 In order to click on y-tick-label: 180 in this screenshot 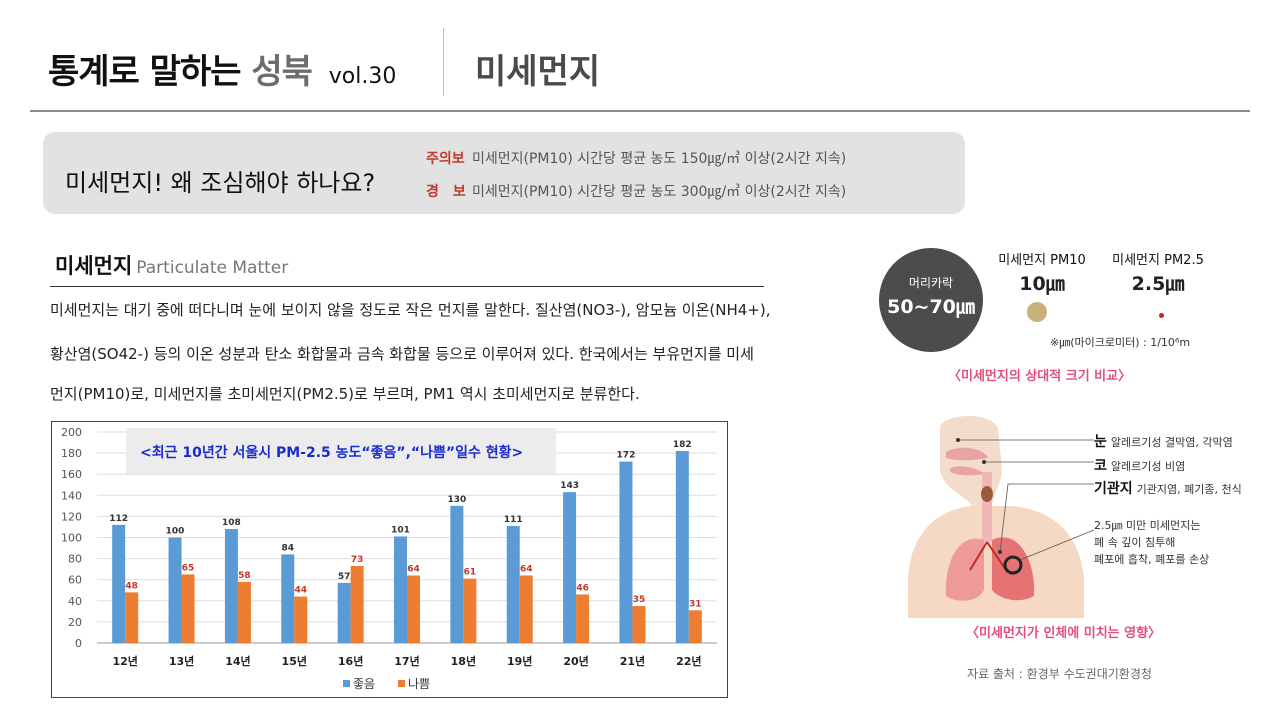, I will do `click(71, 453)`.